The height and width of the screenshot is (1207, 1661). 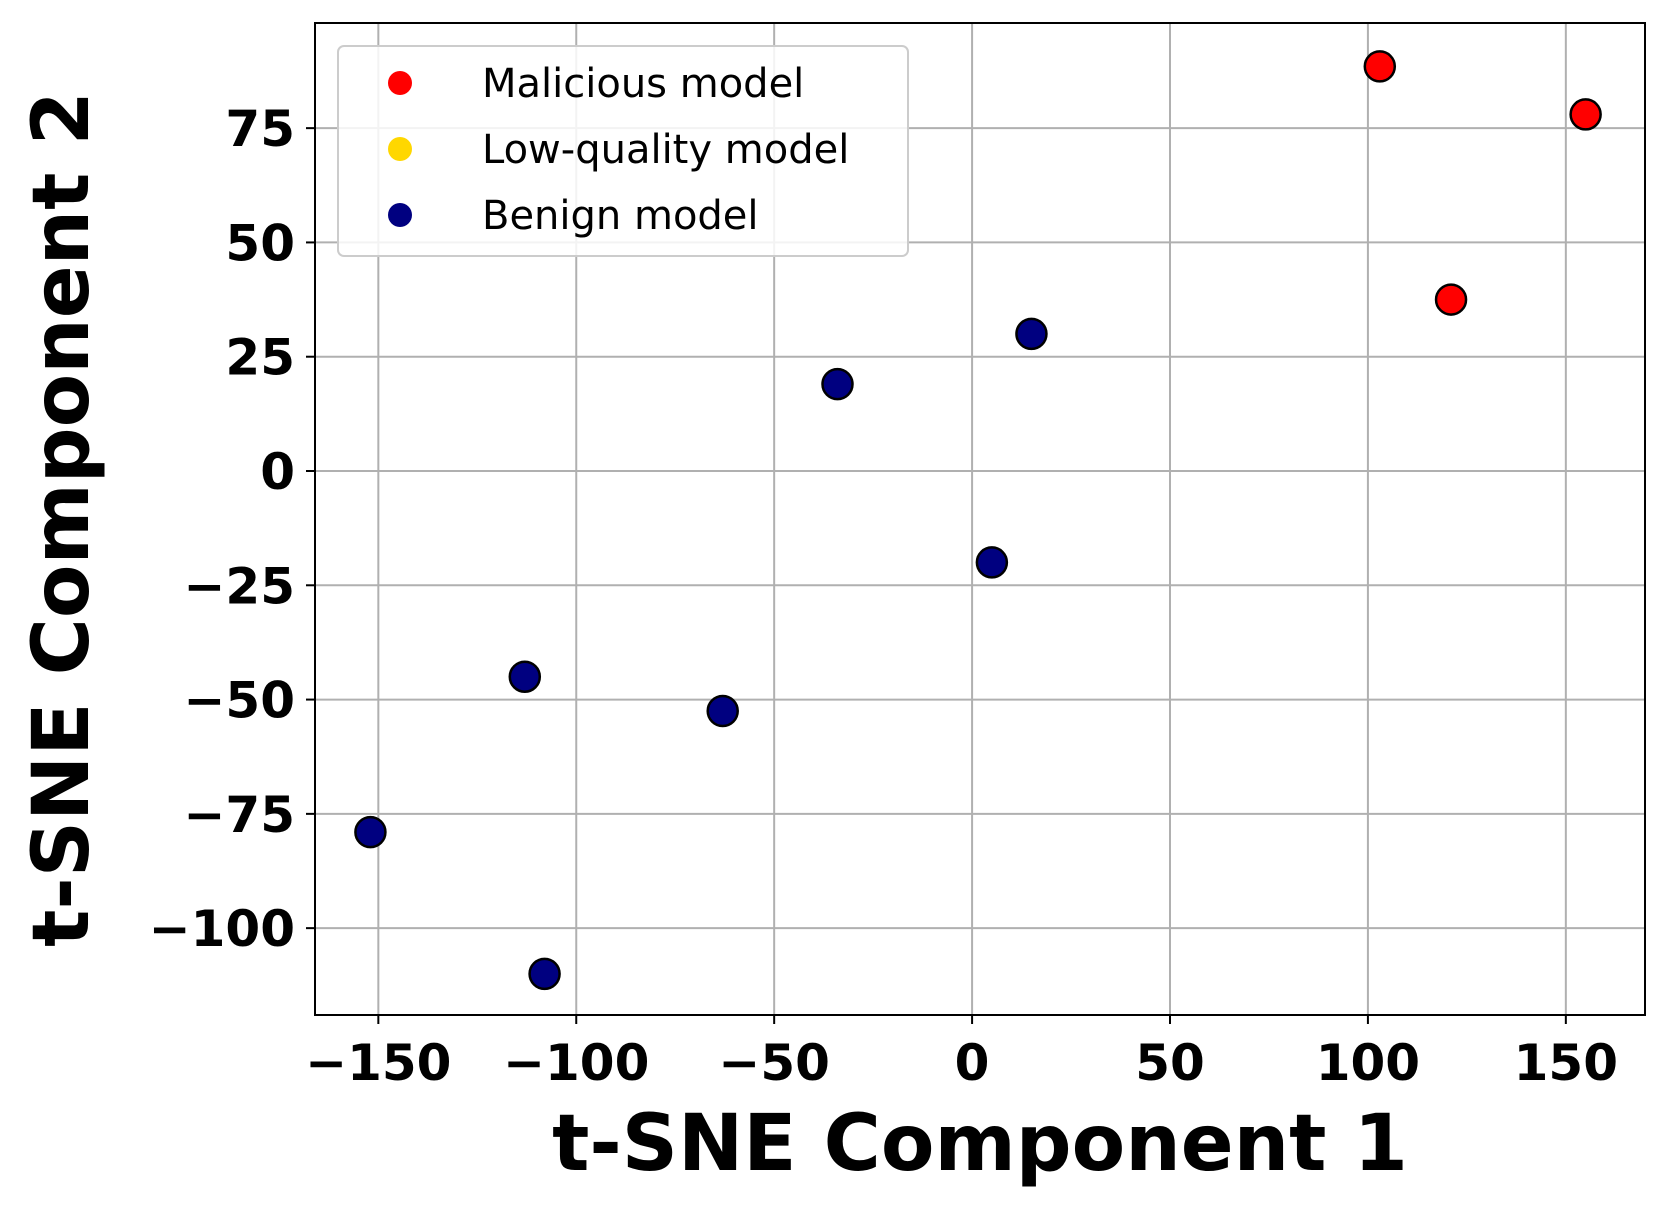 I want to click on y-tick-label: −100, so click(x=222, y=929).